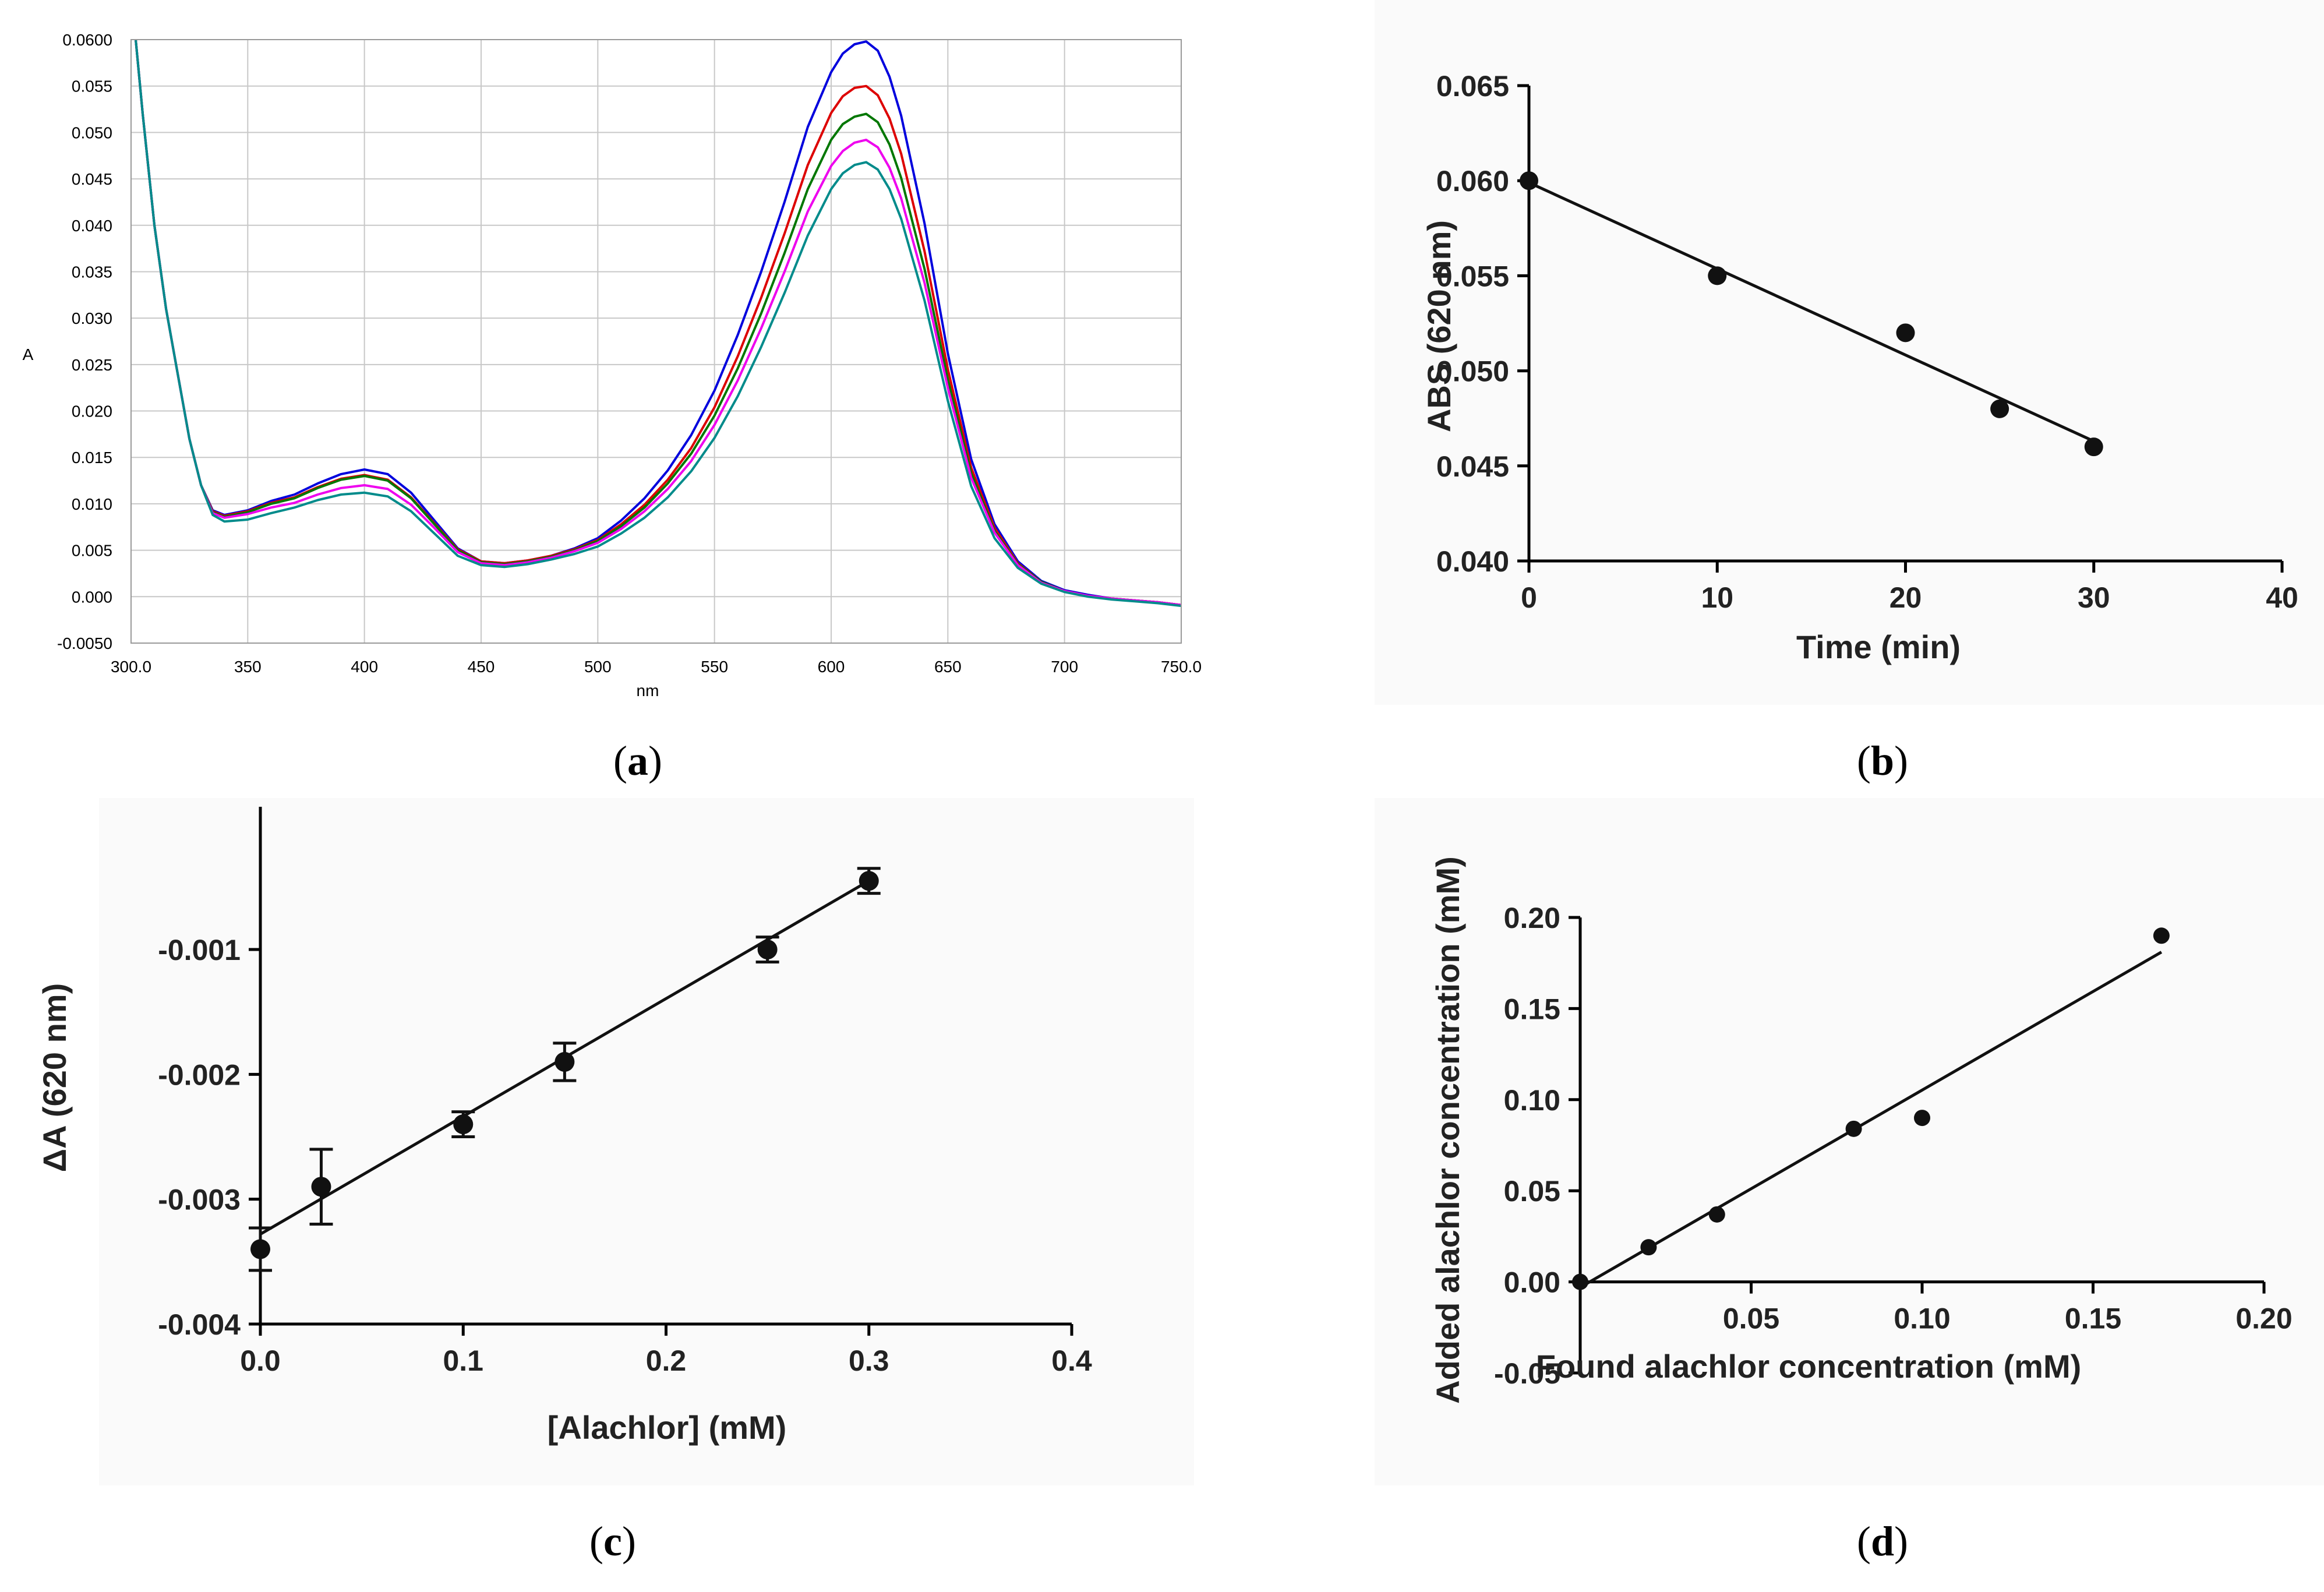 The image size is (2324, 1592). I want to click on panel-a-y-tick-label: 0.030, so click(92, 318).